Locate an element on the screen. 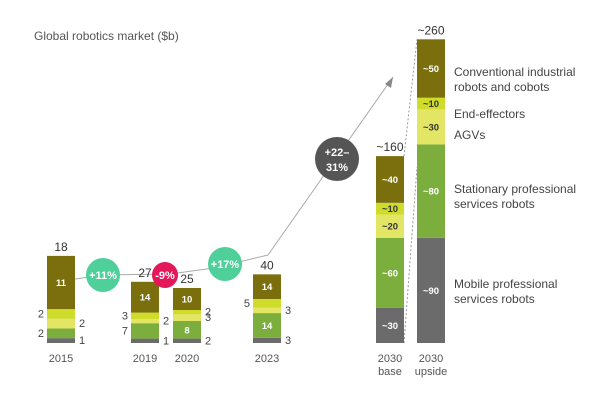 The height and width of the screenshot is (400, 600). growth-badge: +22– 31% is located at coordinates (337, 159).